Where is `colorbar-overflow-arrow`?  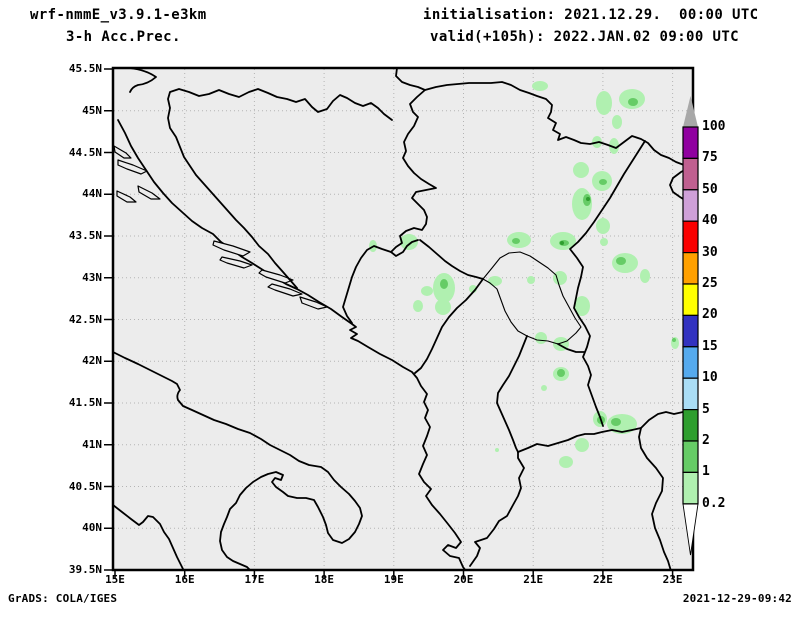
colorbar-overflow-arrow is located at coordinates (690, 111).